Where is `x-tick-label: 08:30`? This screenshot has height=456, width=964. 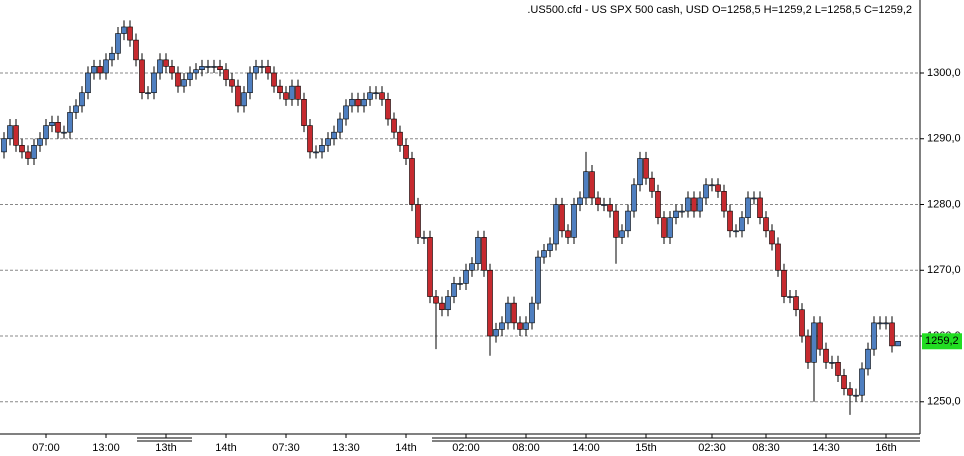 x-tick-label: 08:30 is located at coordinates (766, 448).